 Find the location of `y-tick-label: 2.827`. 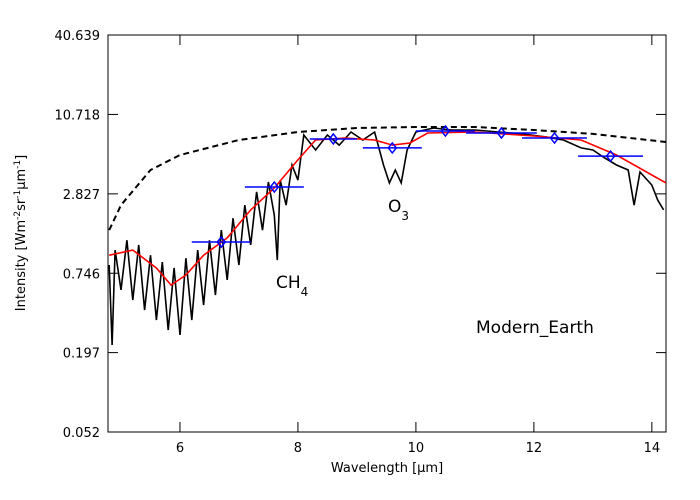

y-tick-label: 2.827 is located at coordinates (81, 195).